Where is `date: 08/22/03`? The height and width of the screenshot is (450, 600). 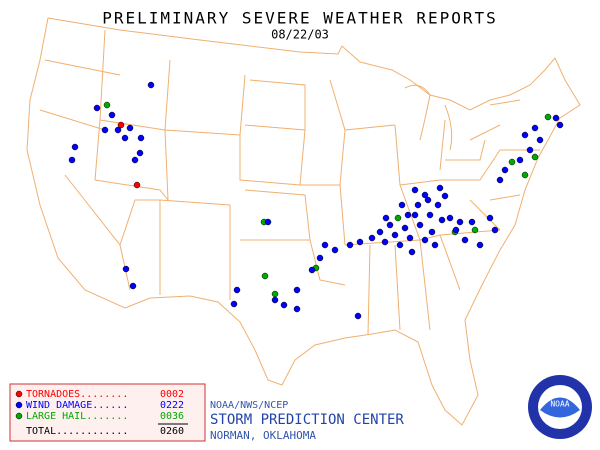 date: 08/22/03 is located at coordinates (300, 35).